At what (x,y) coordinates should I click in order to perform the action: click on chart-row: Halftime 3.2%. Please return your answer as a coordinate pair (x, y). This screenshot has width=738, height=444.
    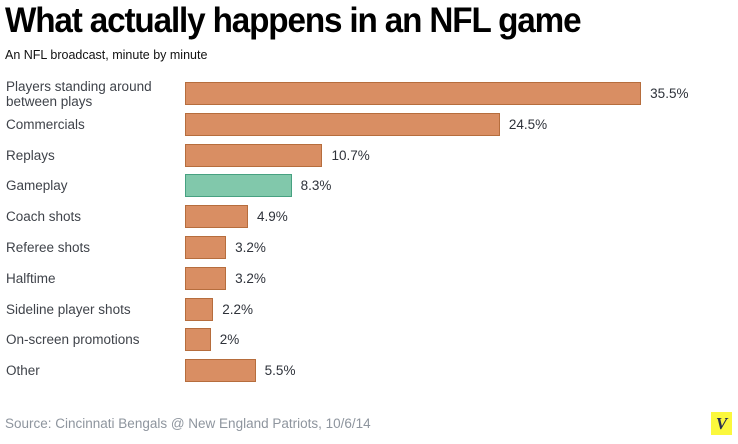
    Looking at the image, I should click on (369, 278).